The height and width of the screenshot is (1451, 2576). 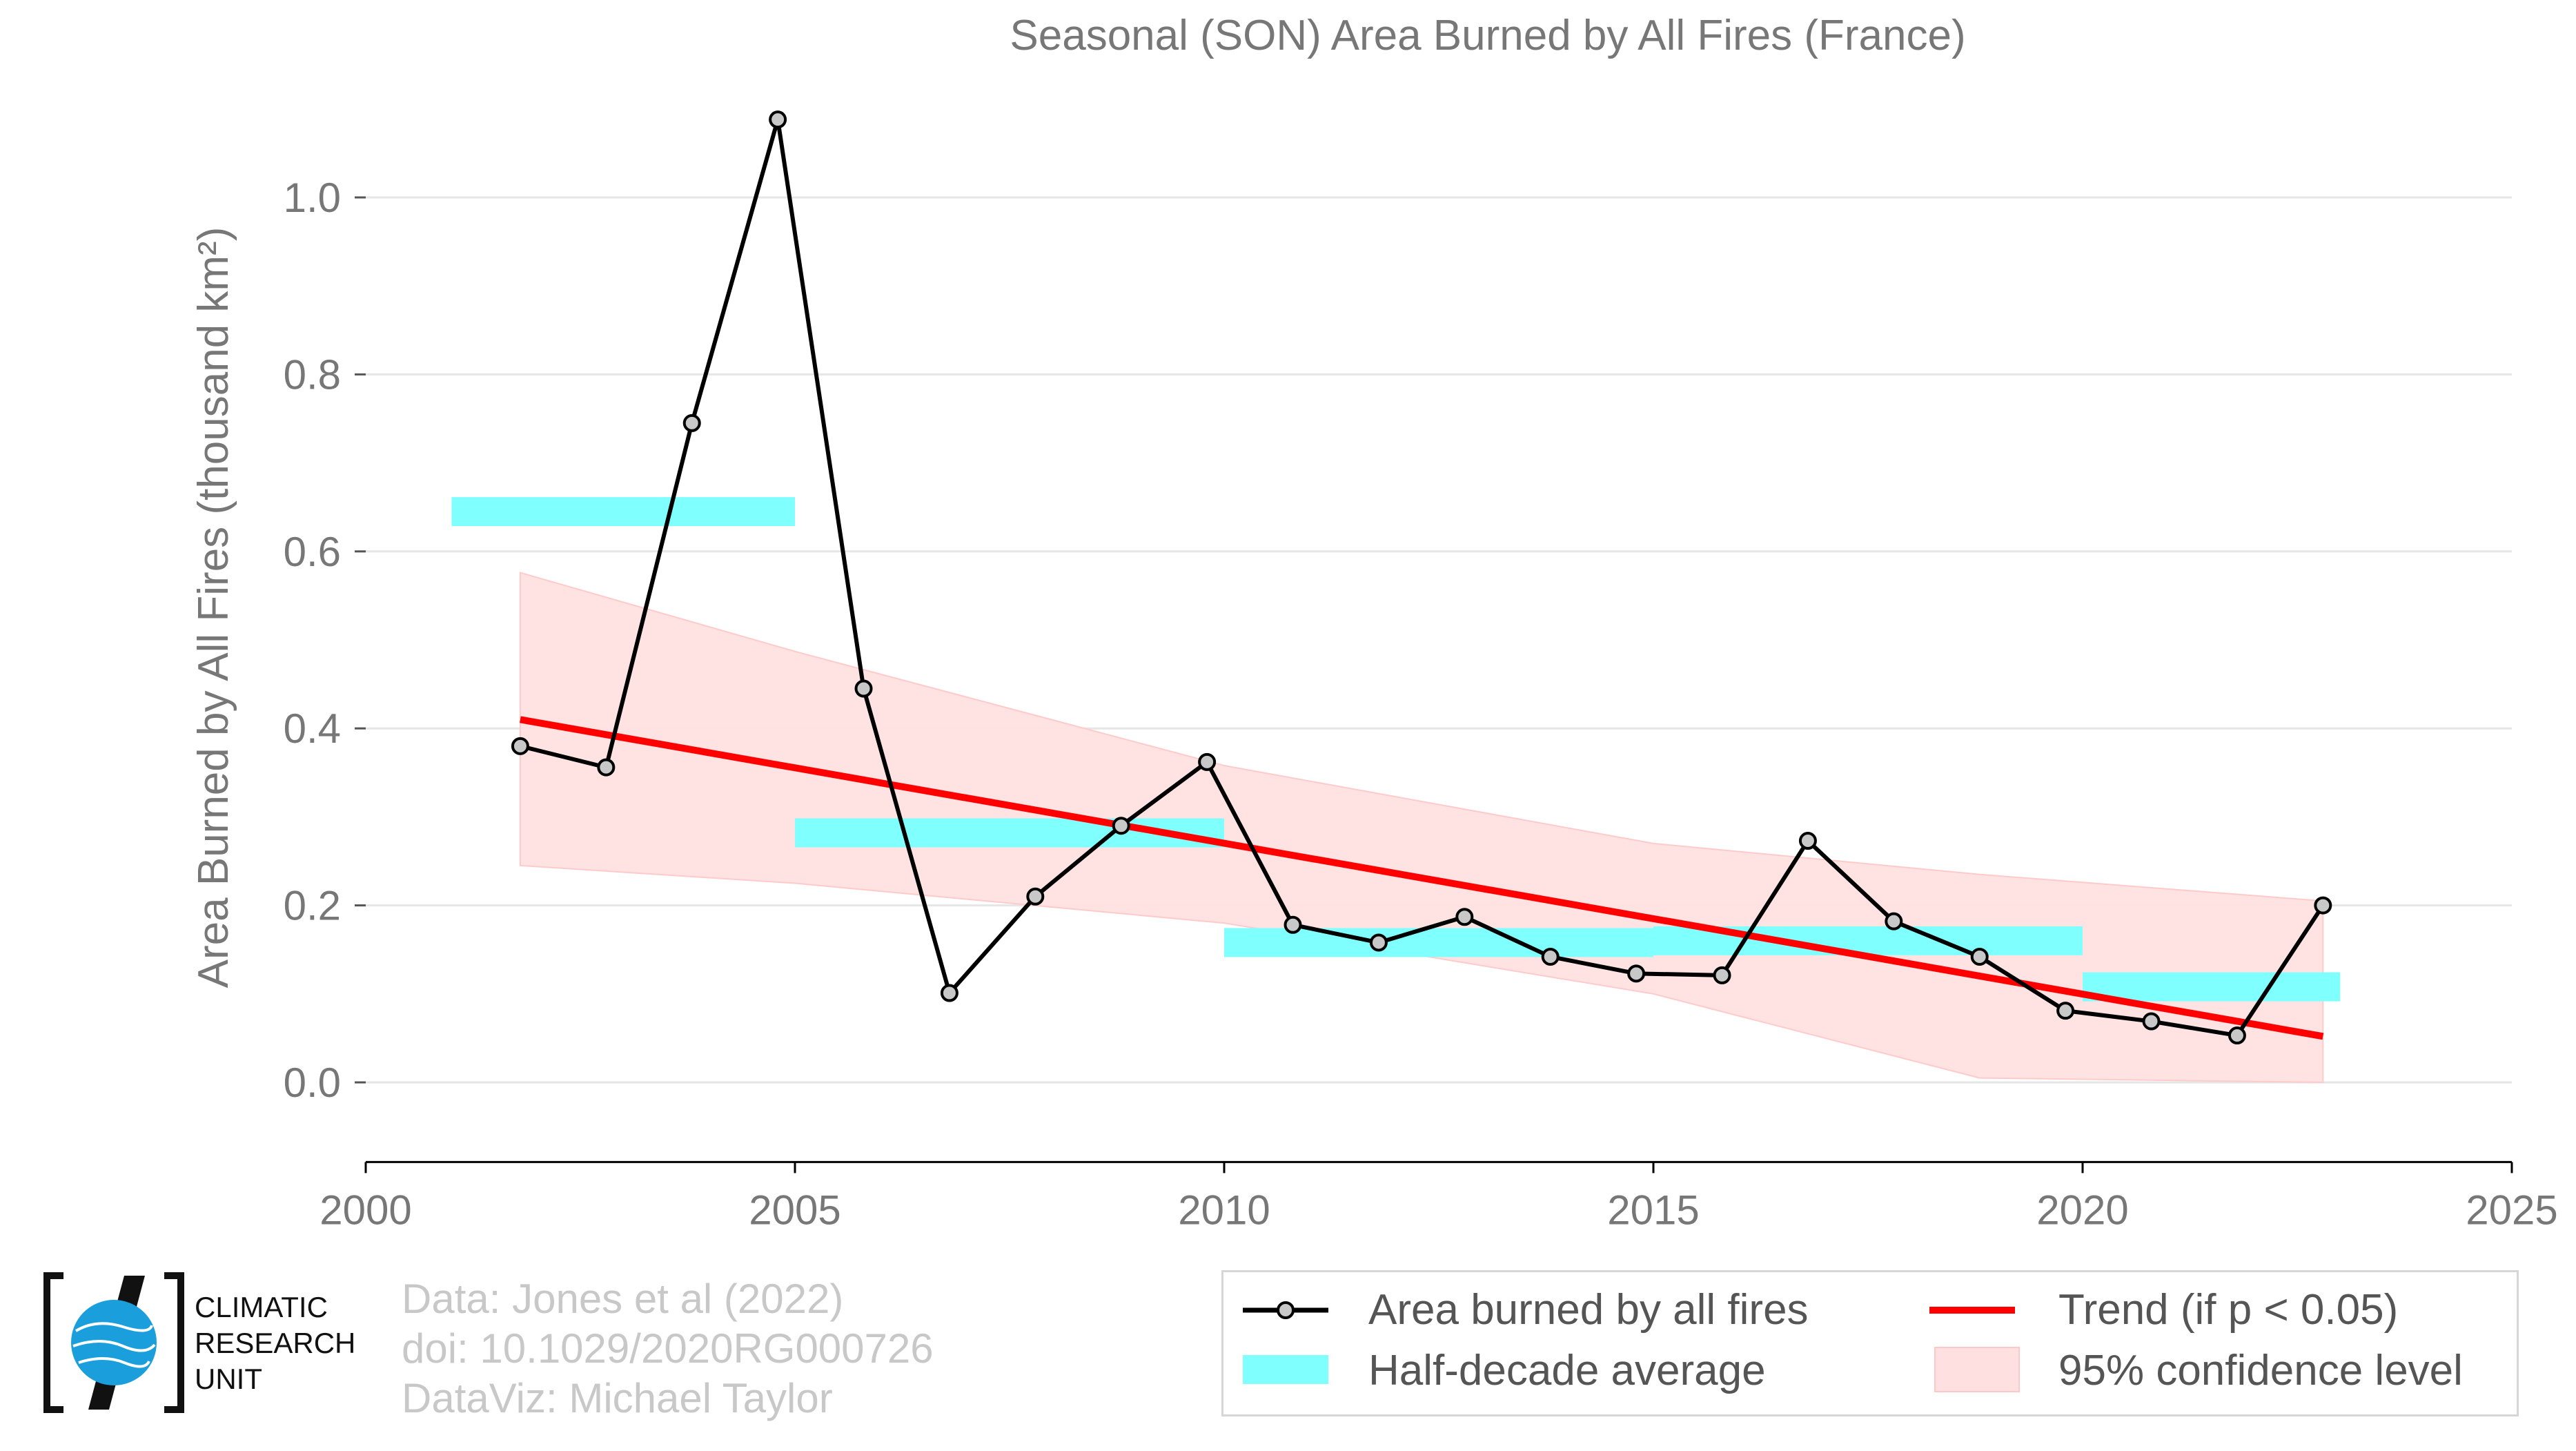 I want to click on y-tick-label: 0.0, so click(x=312, y=1083).